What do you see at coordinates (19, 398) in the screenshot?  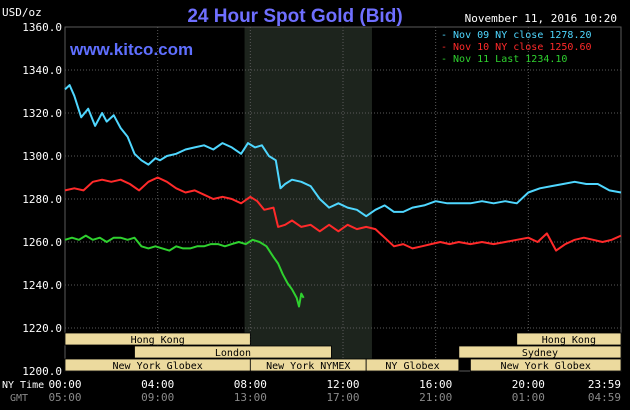 I see `gmt-label: GMT` at bounding box center [19, 398].